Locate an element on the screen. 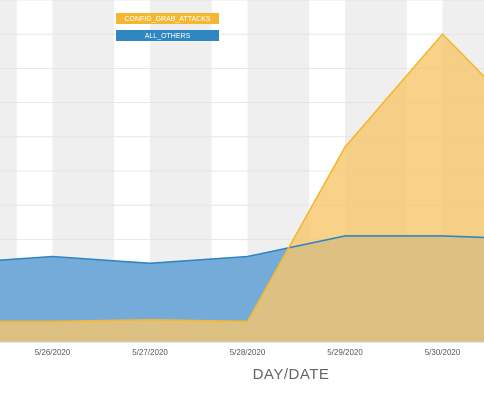 Image resolution: width=484 pixels, height=404 pixels. legend-label: ALL_OTHERS is located at coordinates (168, 36).